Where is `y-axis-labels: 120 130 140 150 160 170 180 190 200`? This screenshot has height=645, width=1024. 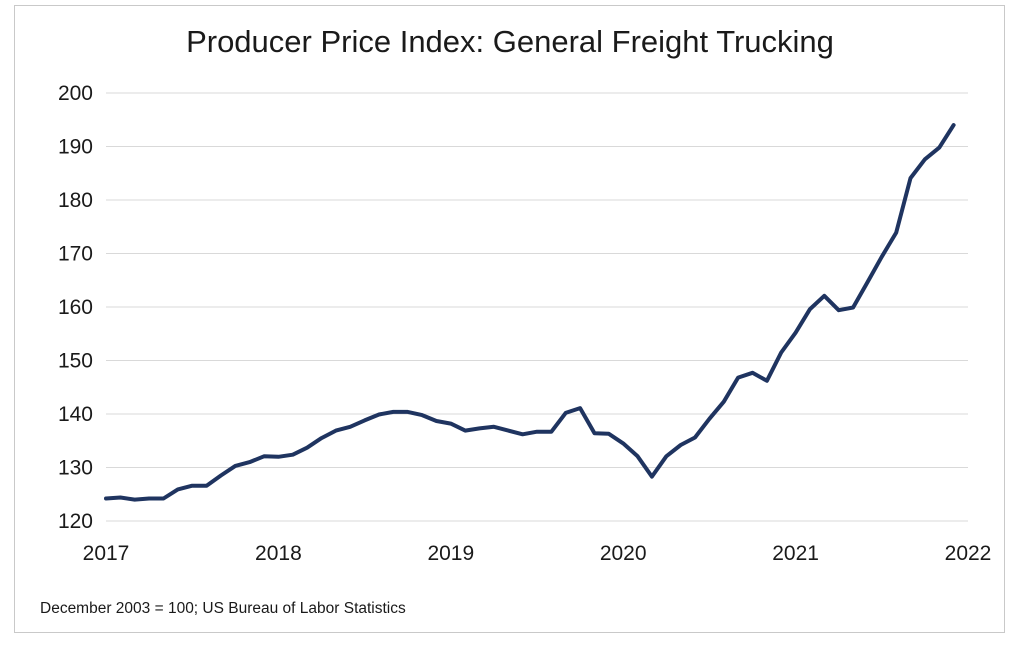 y-axis-labels: 120 130 140 150 160 170 180 190 200 is located at coordinates (75, 307).